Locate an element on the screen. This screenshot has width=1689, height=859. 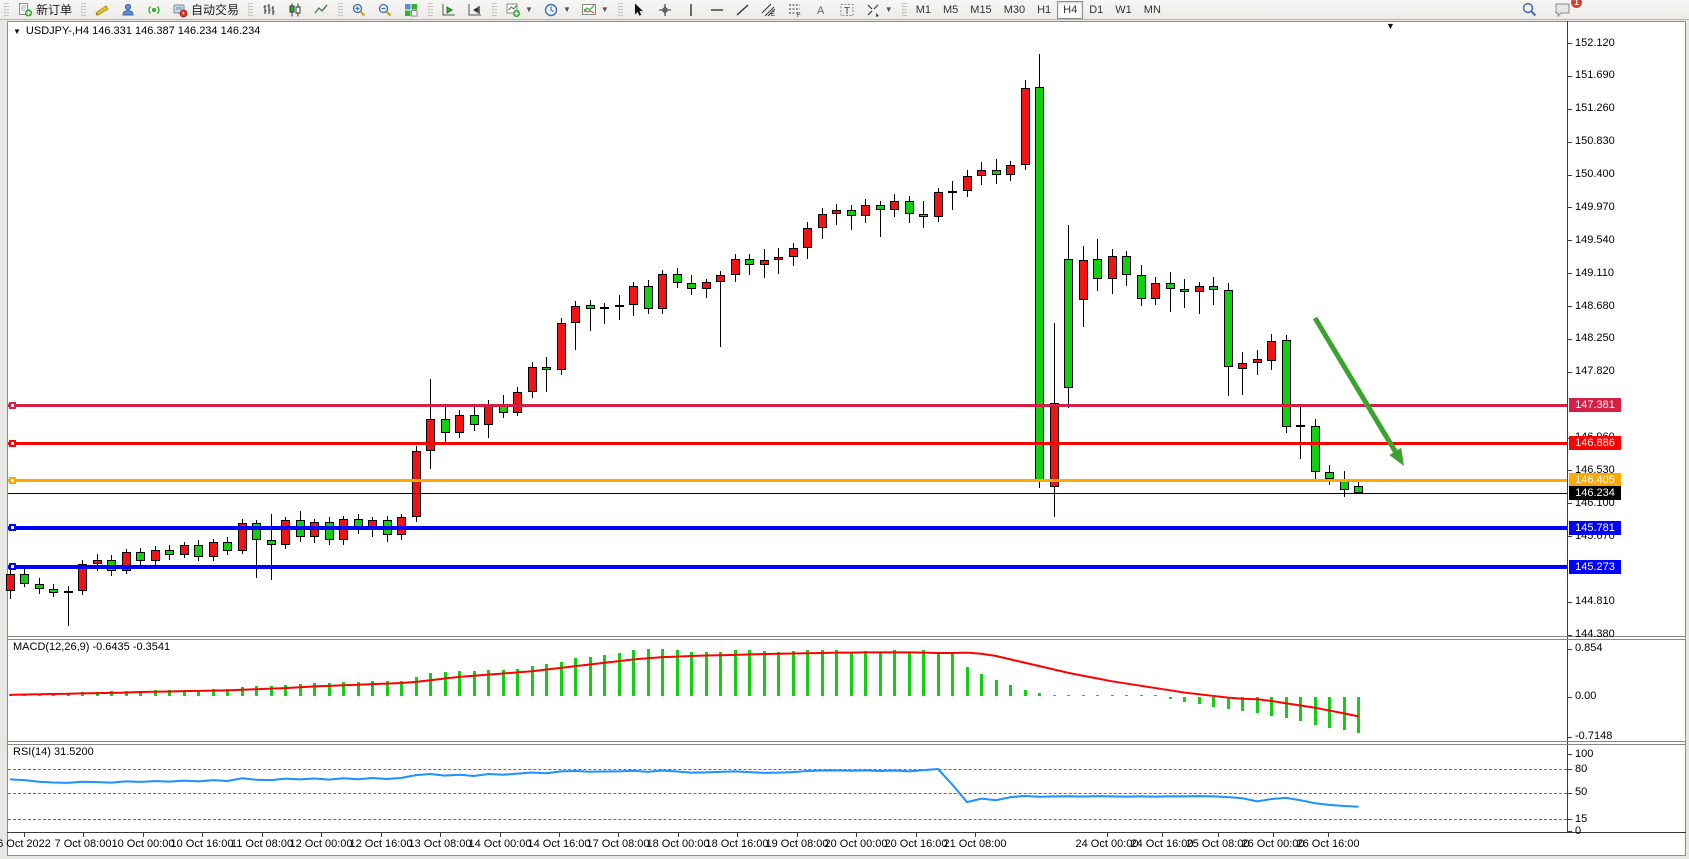
fibonacci-button: F is located at coordinates (795, 10).